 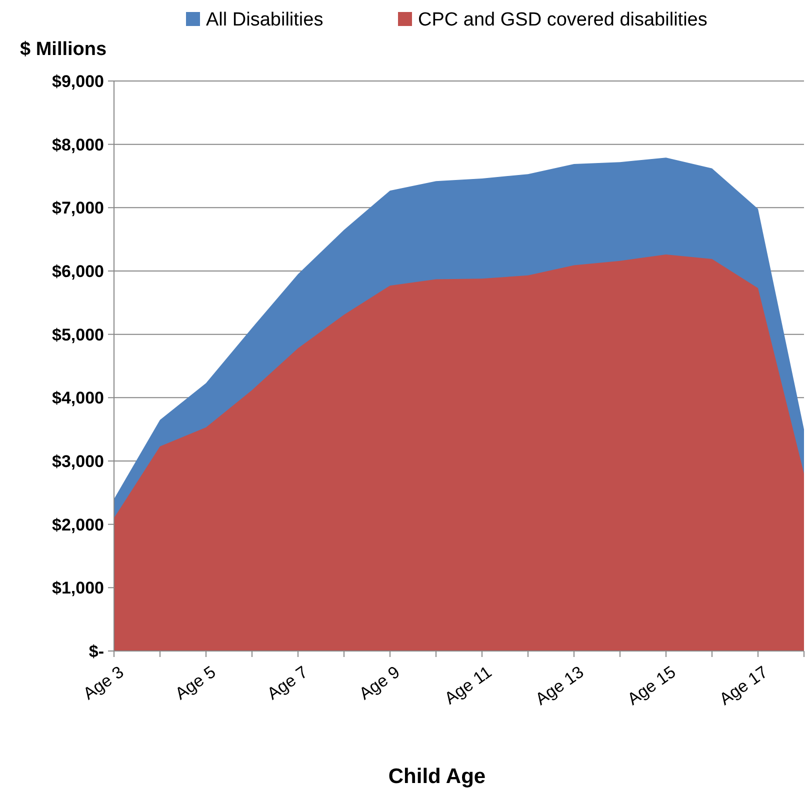 I want to click on x-tick-label: Age 9, so click(x=380, y=683).